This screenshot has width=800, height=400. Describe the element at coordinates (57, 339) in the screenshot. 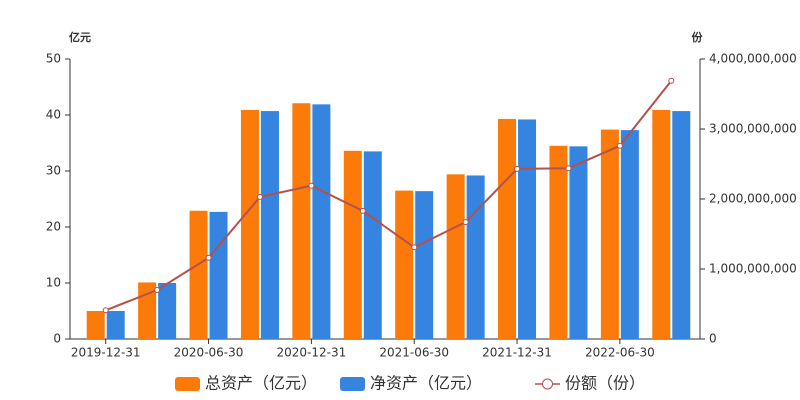

I see `y-tick-label: 0` at that location.